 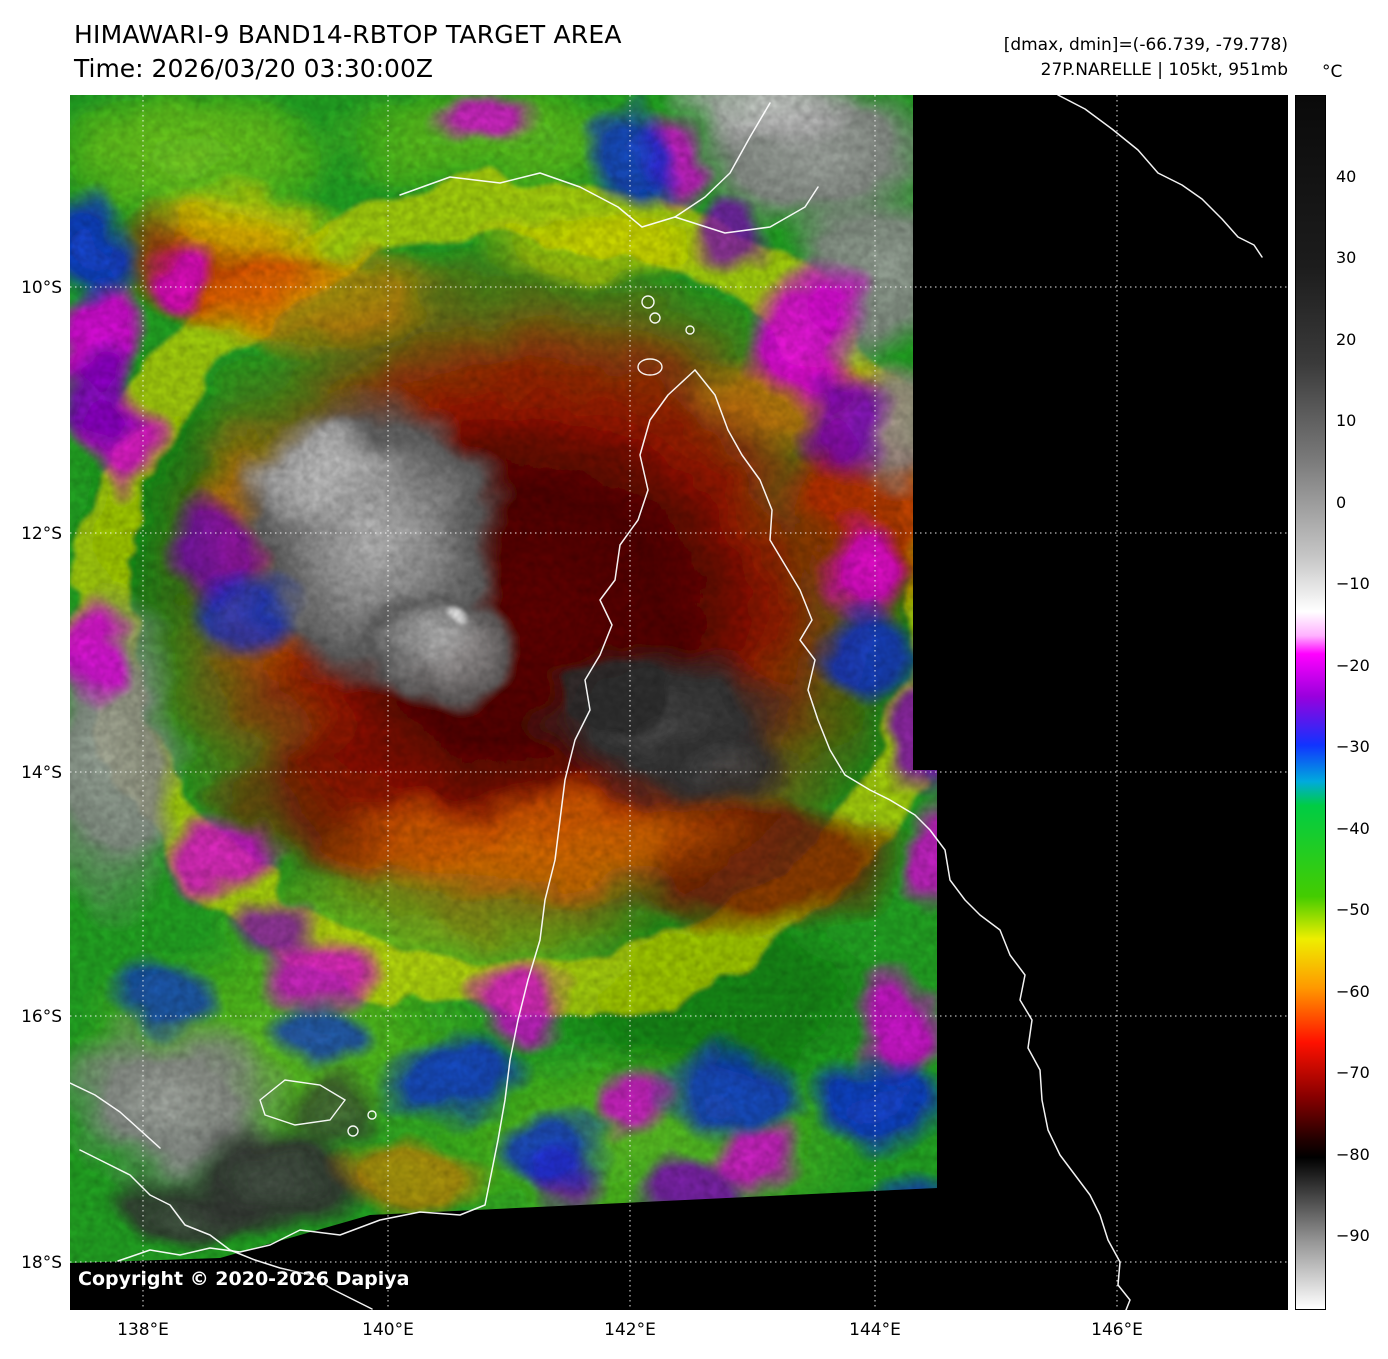 I want to click on colorbar-tick-label: −80, so click(x=1353, y=1154).